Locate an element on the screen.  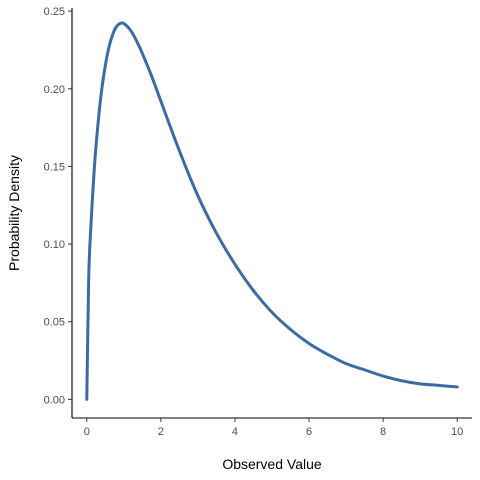
x-tick-label: 6 is located at coordinates (309, 432).